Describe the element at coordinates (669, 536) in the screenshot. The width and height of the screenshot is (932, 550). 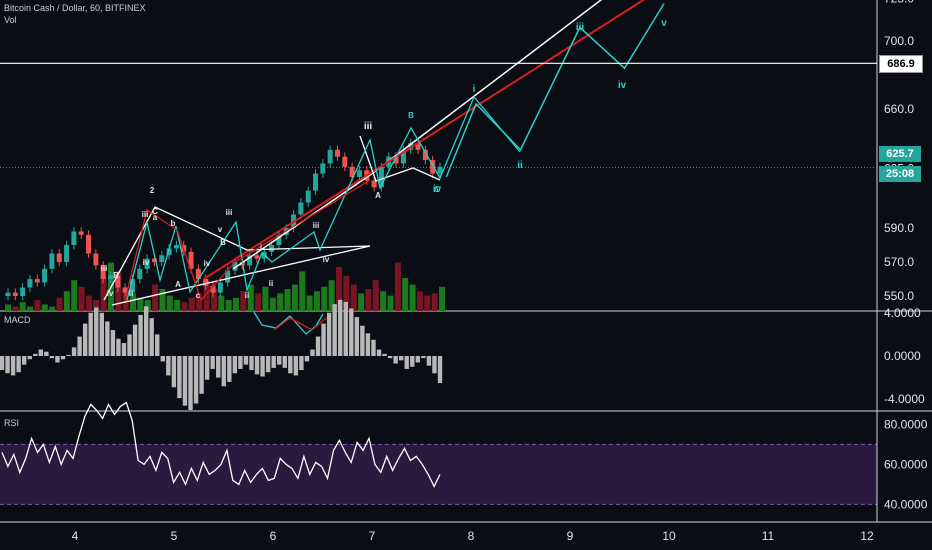
I see `time-axis-tick: 10` at that location.